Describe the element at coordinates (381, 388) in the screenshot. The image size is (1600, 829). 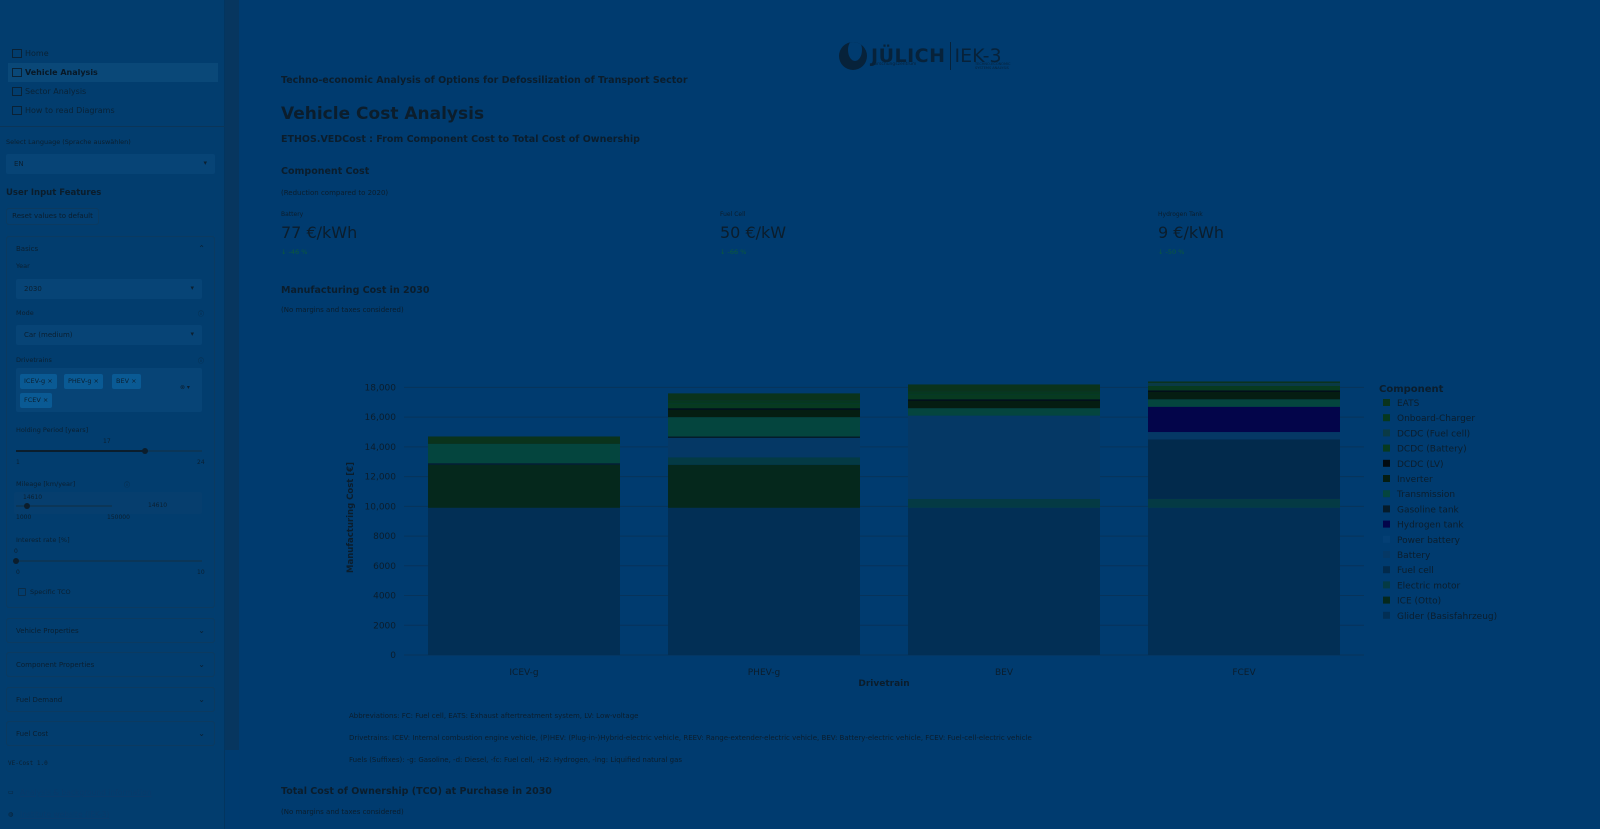
I see `y-tick-label: 18,000` at that location.